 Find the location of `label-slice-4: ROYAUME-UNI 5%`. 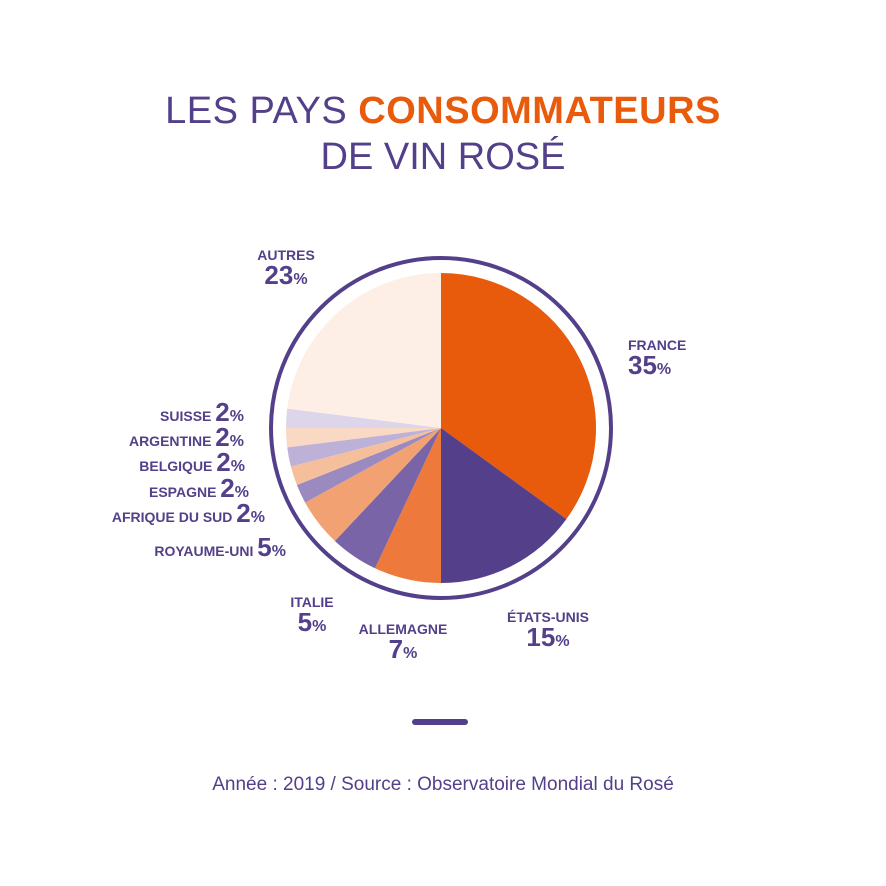

label-slice-4: ROYAUME-UNI 5% is located at coordinates (220, 547).